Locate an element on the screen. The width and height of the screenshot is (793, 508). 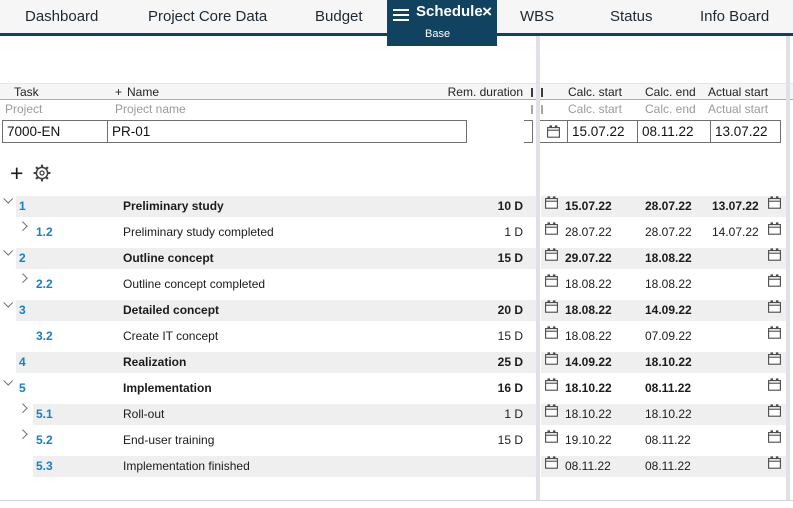
task-row: 4 Realization 25 D 14.09.22 18.10.22 is located at coordinates (396, 365).